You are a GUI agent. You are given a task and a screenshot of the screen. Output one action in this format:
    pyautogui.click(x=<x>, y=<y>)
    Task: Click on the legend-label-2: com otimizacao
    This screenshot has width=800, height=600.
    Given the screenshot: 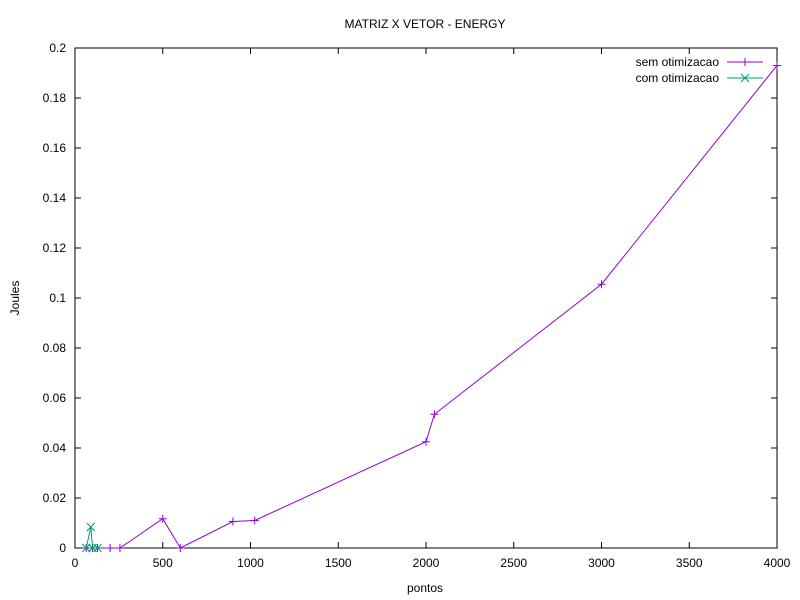 What is the action you would take?
    pyautogui.click(x=678, y=78)
    